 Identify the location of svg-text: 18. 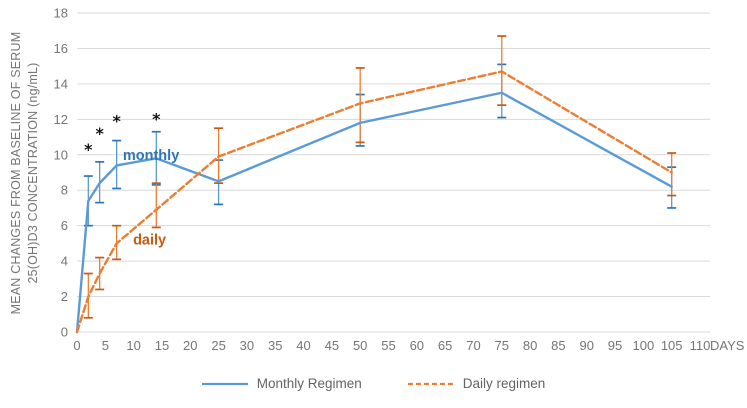
(61, 13).